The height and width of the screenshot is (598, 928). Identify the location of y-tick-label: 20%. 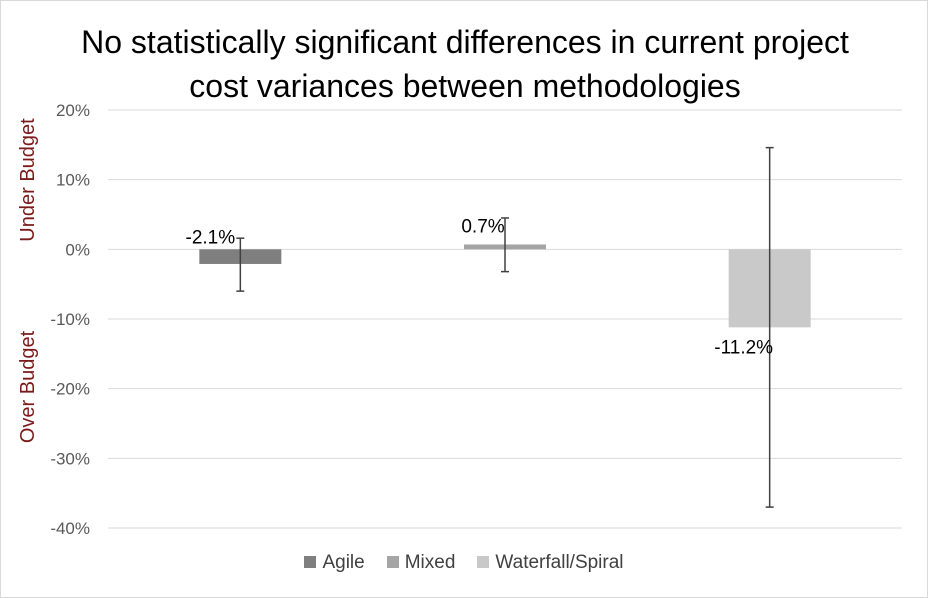
(73, 110).